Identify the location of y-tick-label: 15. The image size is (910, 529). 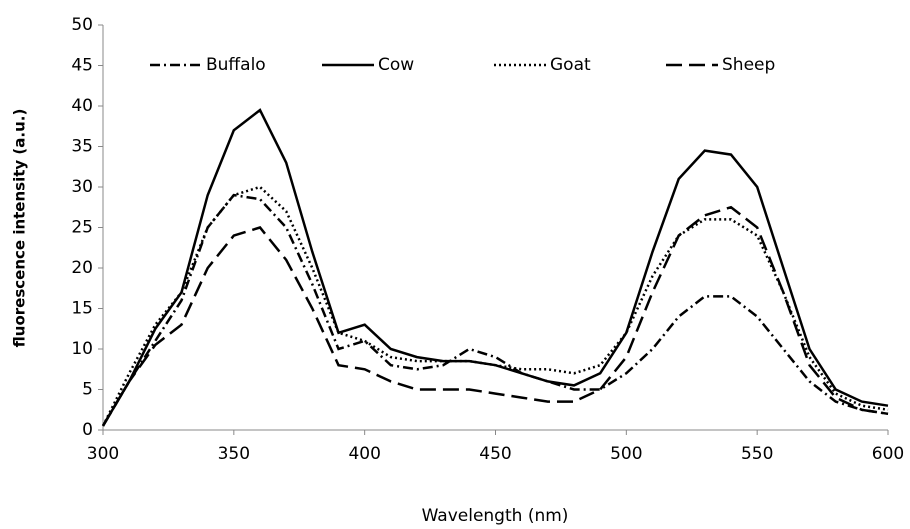
(82, 309).